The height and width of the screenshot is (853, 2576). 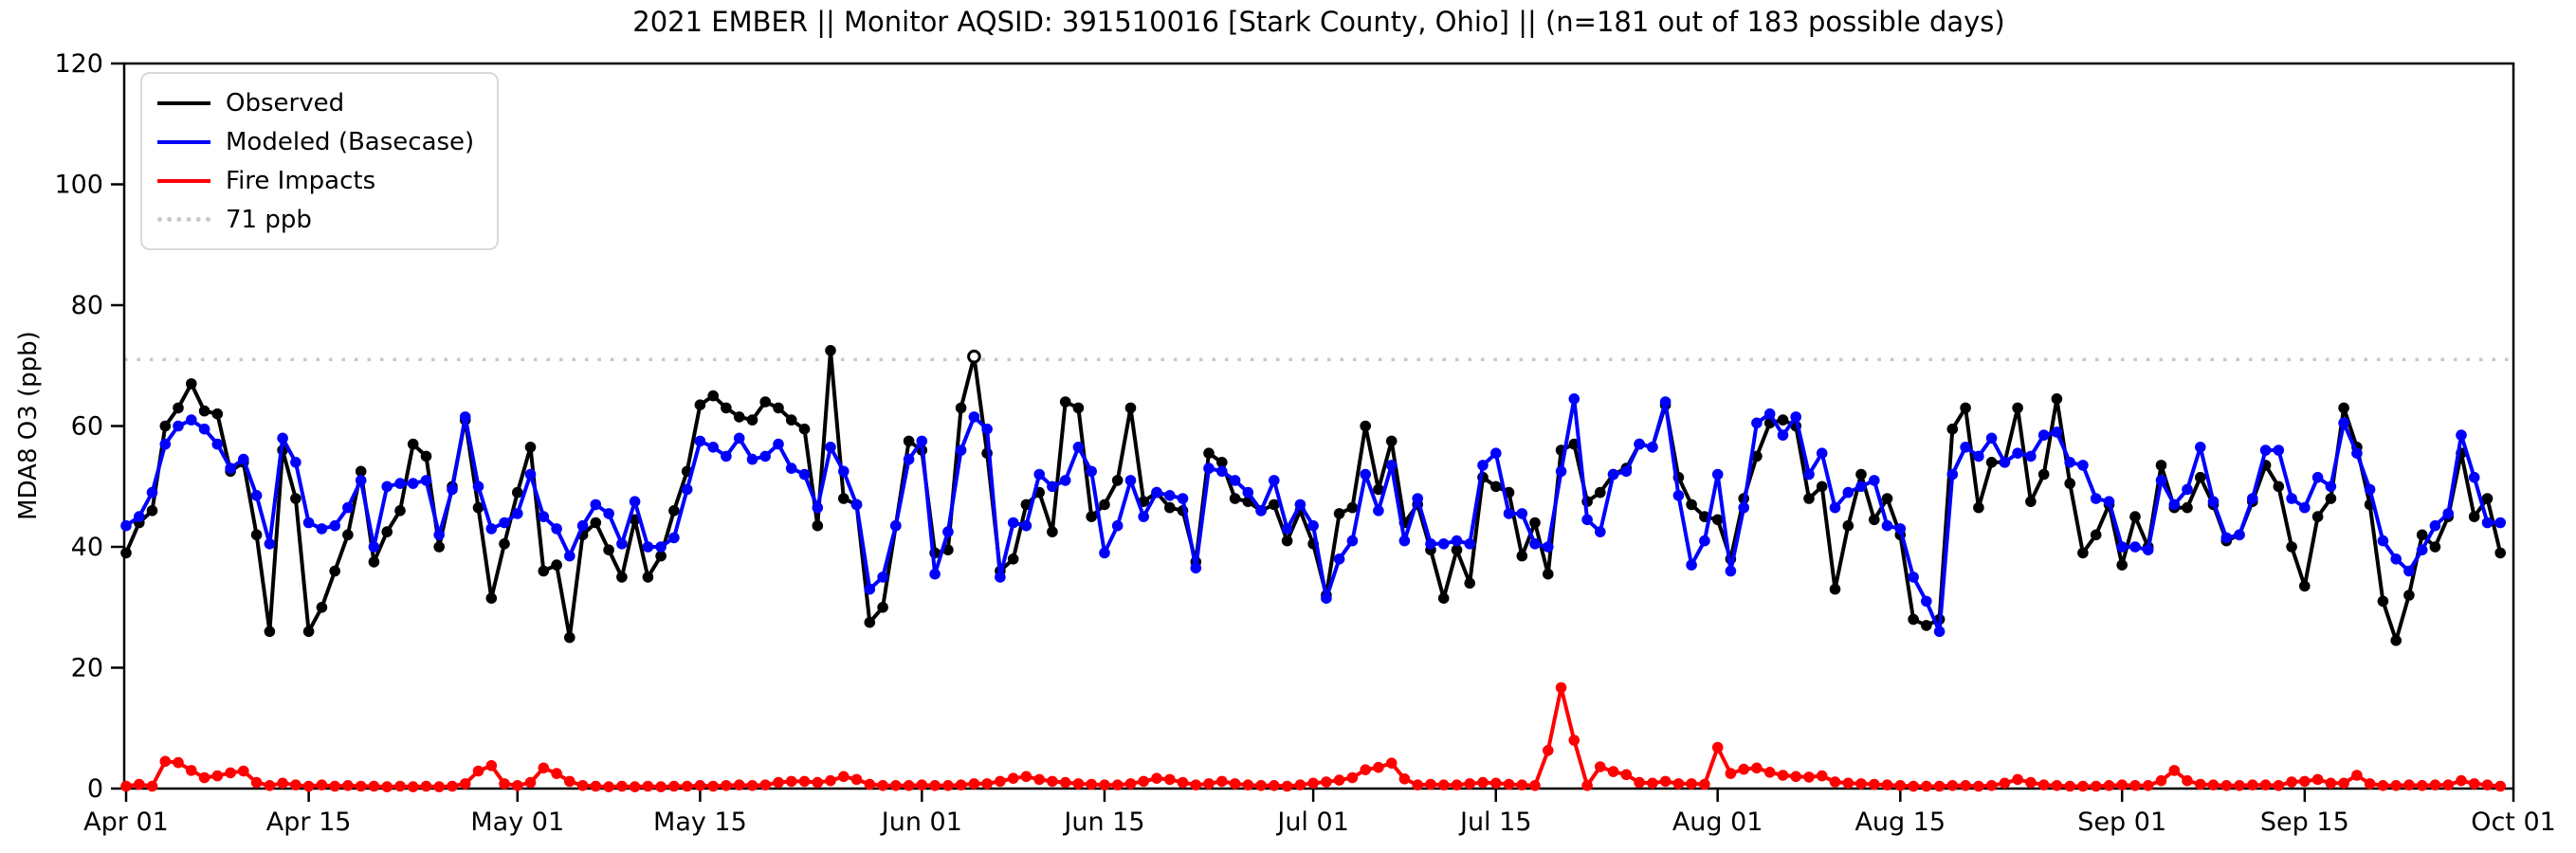 I want to click on legend-item-observed: Observed, so click(x=315, y=102).